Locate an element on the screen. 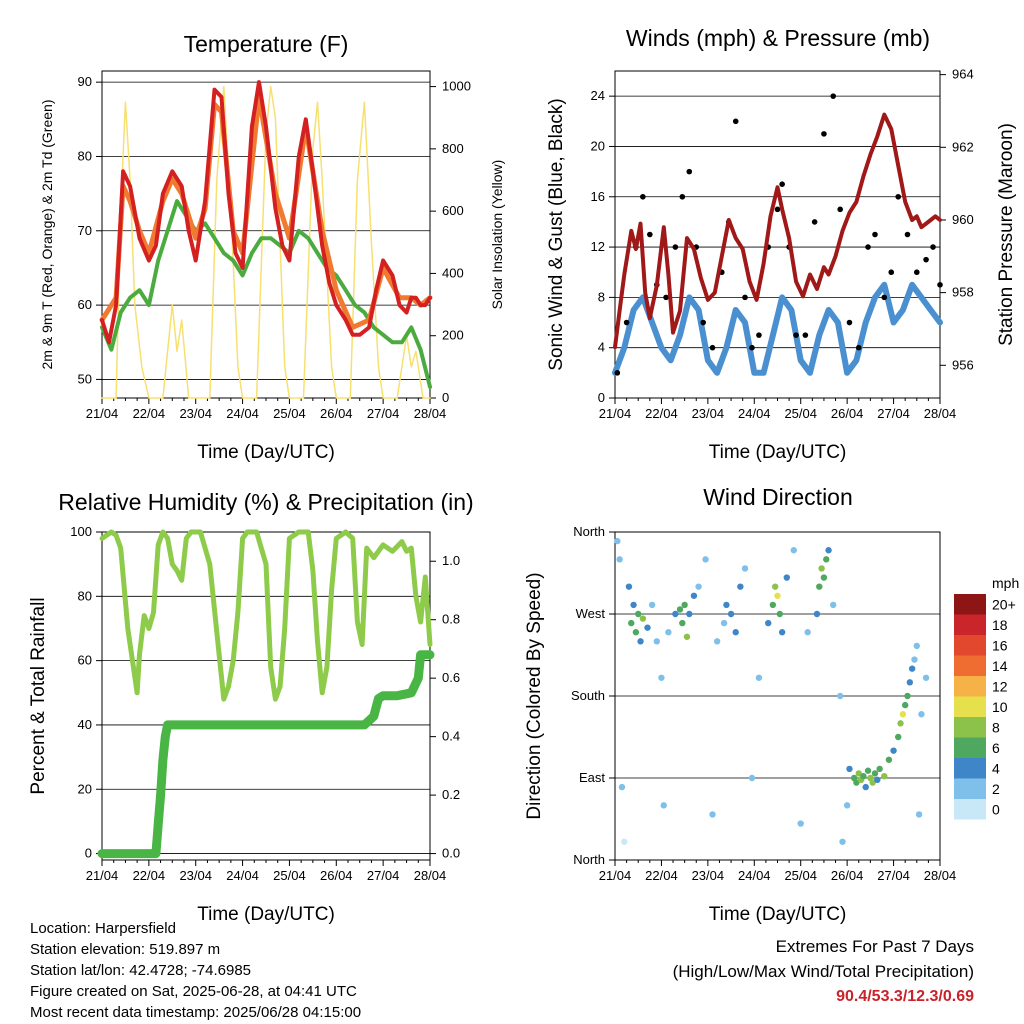 This screenshot has height=1024, width=1024. y2-tick-label: 962 is located at coordinates (963, 146).